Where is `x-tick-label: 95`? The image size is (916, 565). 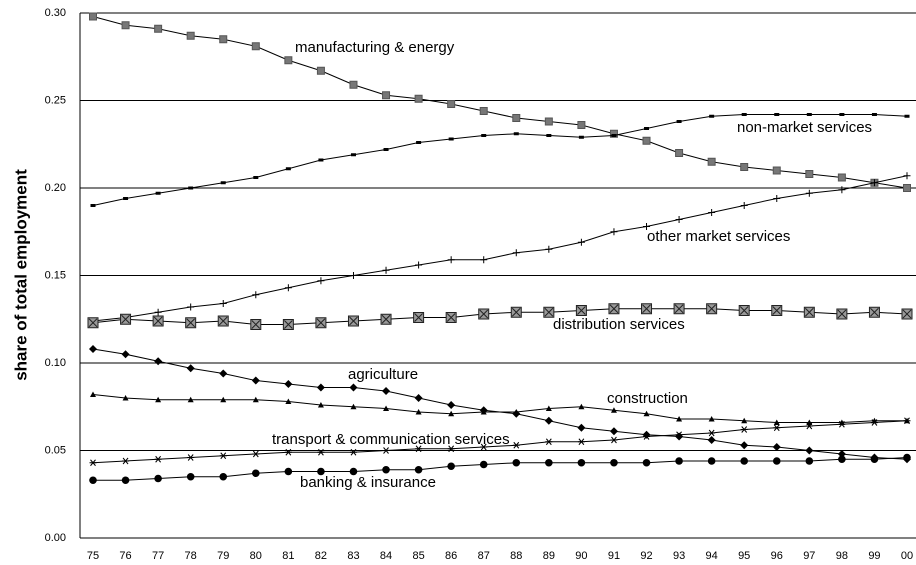 x-tick-label: 95 is located at coordinates (744, 556).